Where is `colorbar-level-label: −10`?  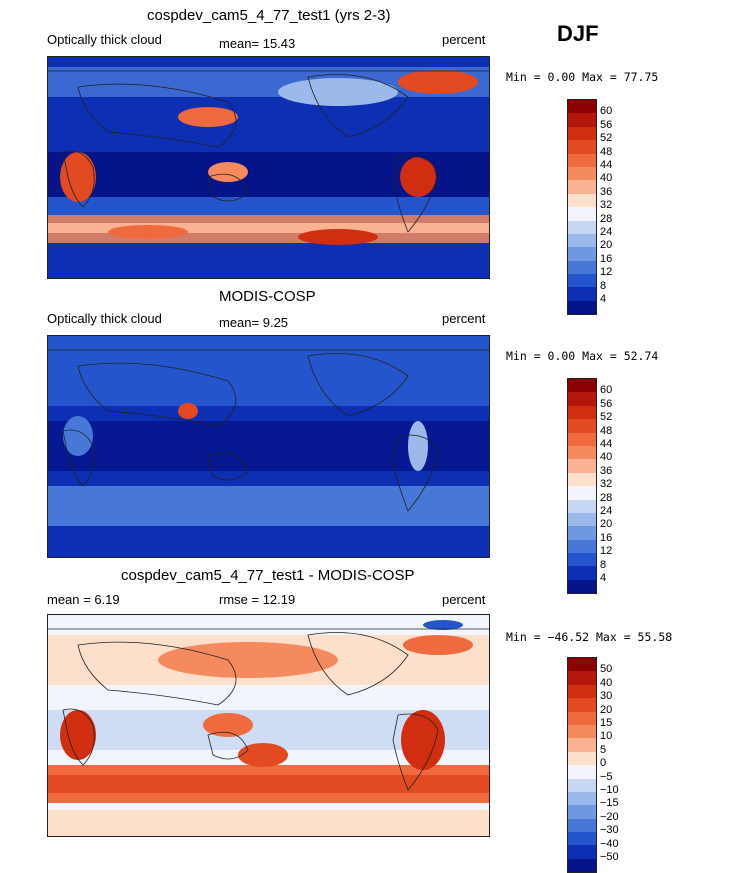
colorbar-level-label: −10 is located at coordinates (609, 790).